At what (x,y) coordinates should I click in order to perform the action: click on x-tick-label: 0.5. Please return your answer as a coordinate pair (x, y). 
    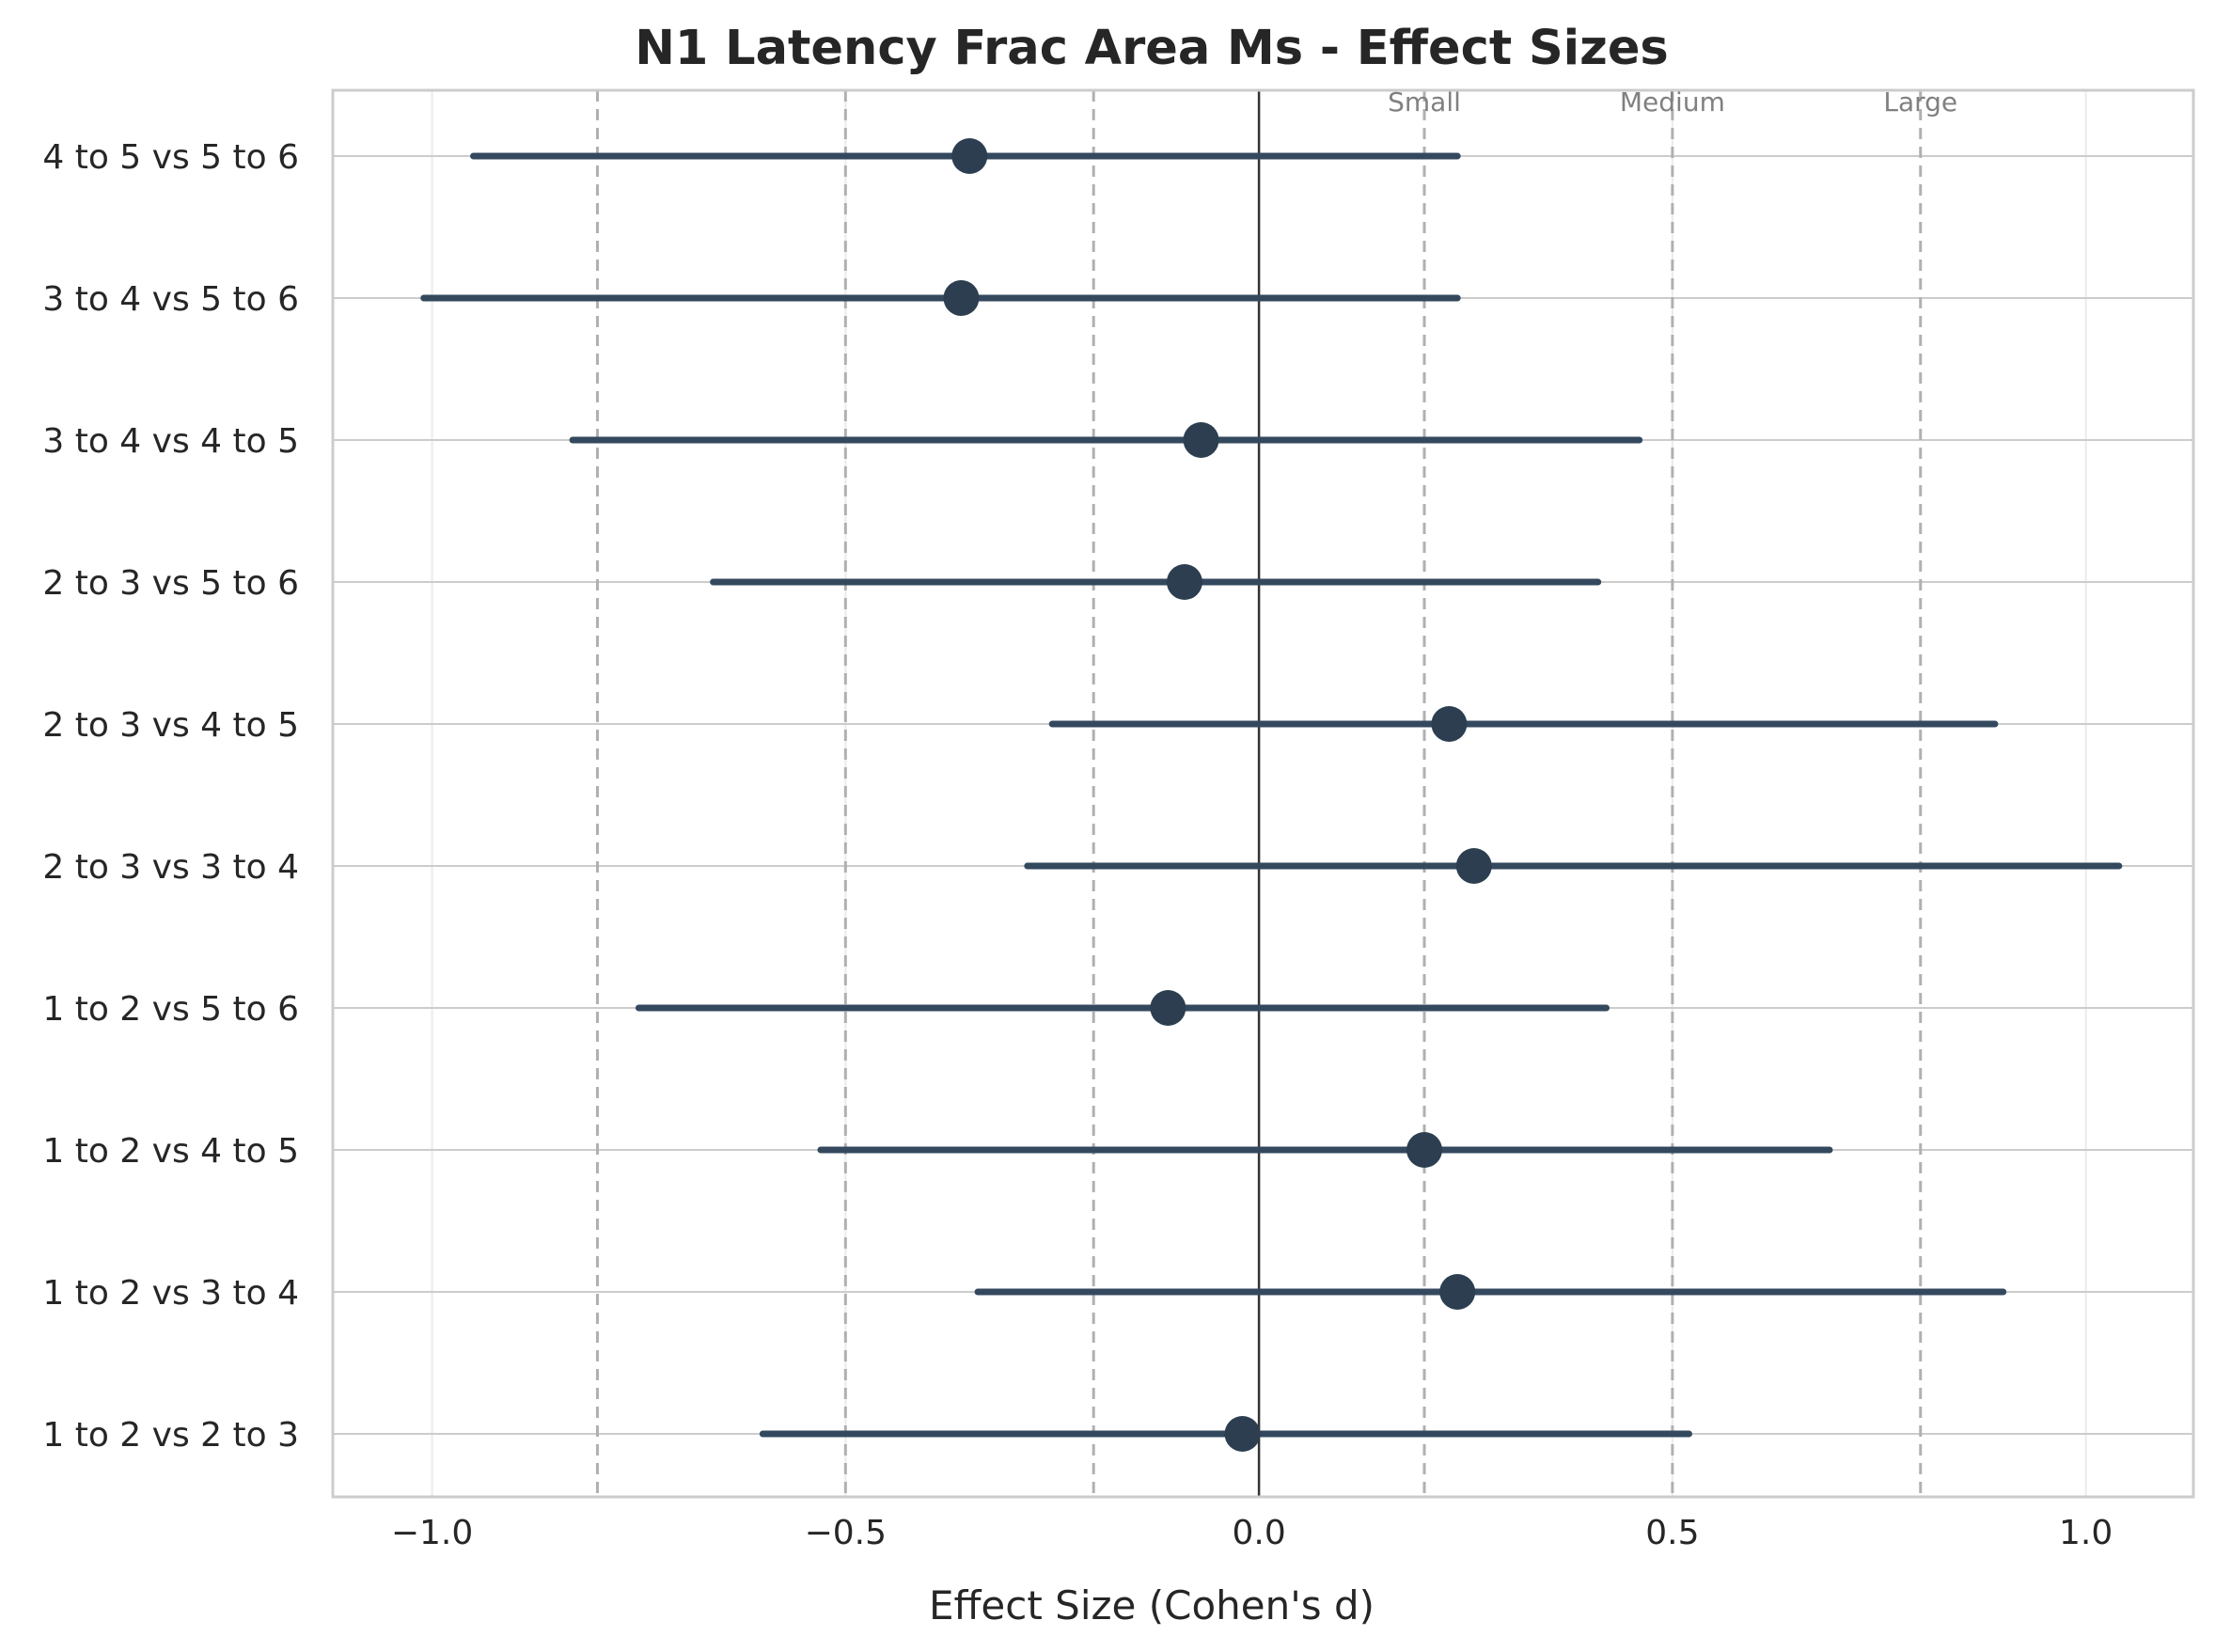
    Looking at the image, I should click on (1672, 1533).